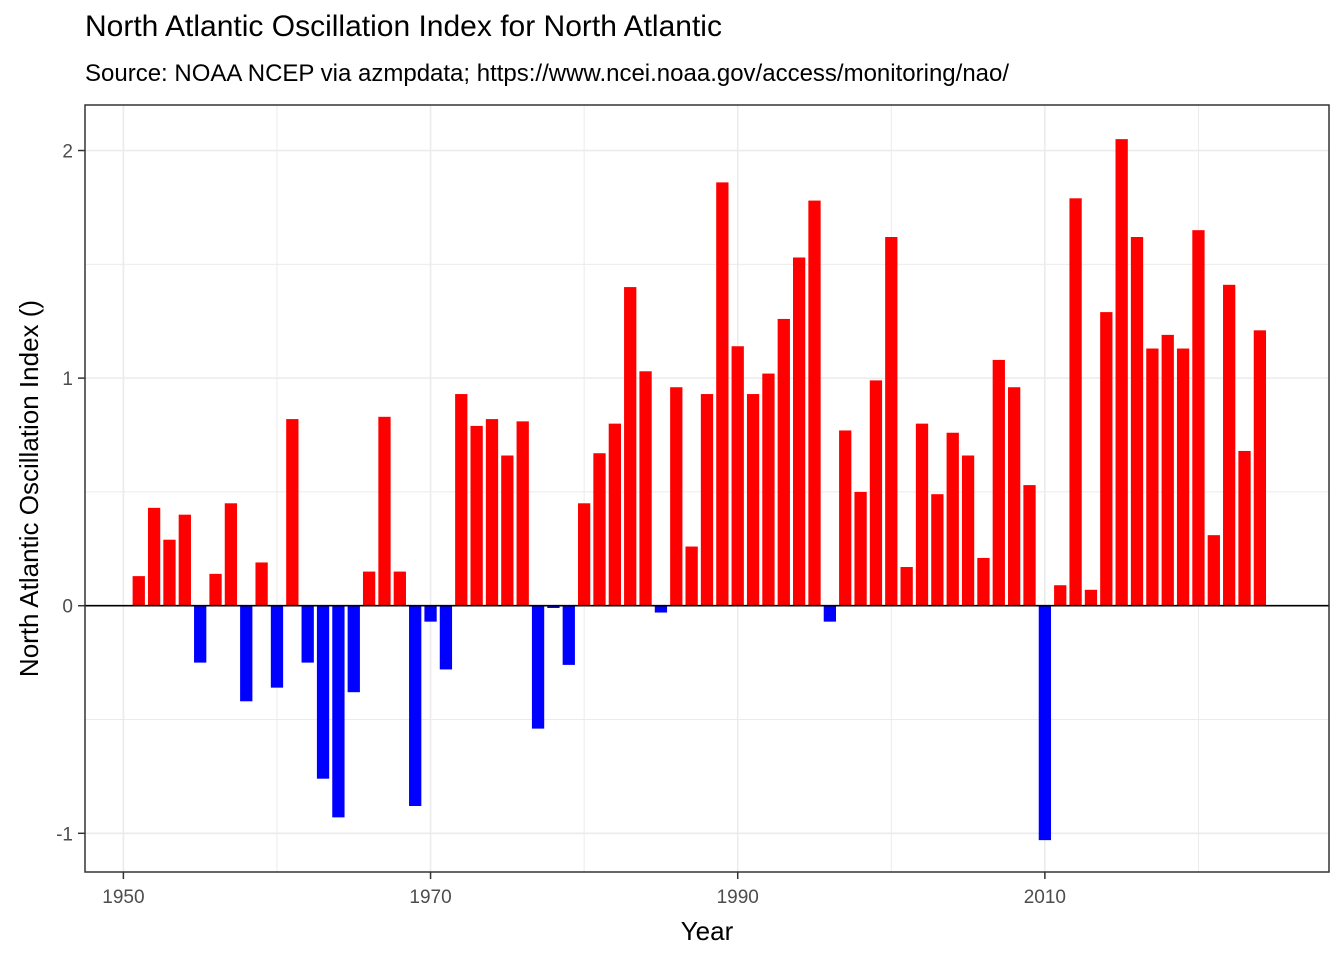 This screenshot has width=1344, height=960. Describe the element at coordinates (968, 530) in the screenshot. I see `bar-2005` at that location.